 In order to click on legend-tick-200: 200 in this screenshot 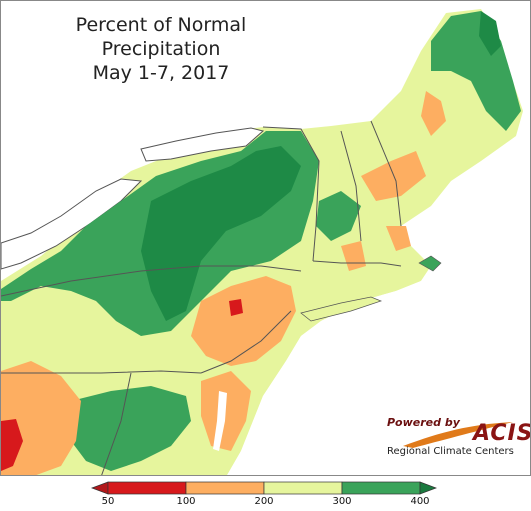, I will do `click(264, 501)`.